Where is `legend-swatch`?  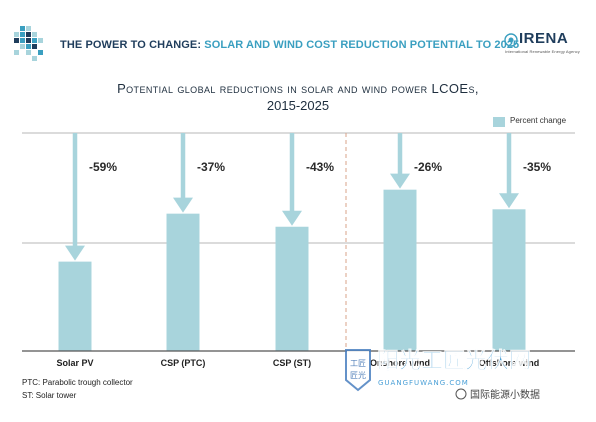 legend-swatch is located at coordinates (499, 122).